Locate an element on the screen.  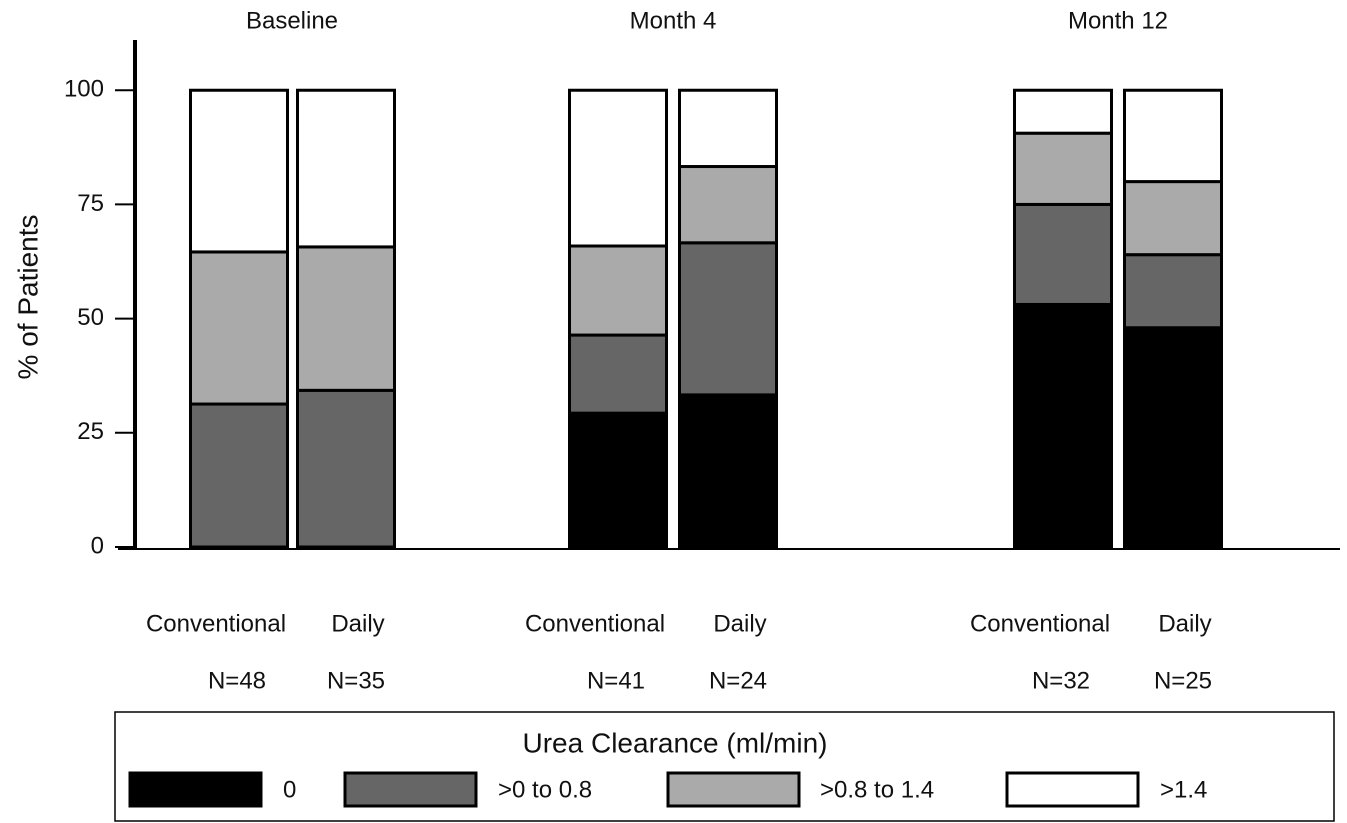
y-tick-label: 50 is located at coordinates (90, 317).